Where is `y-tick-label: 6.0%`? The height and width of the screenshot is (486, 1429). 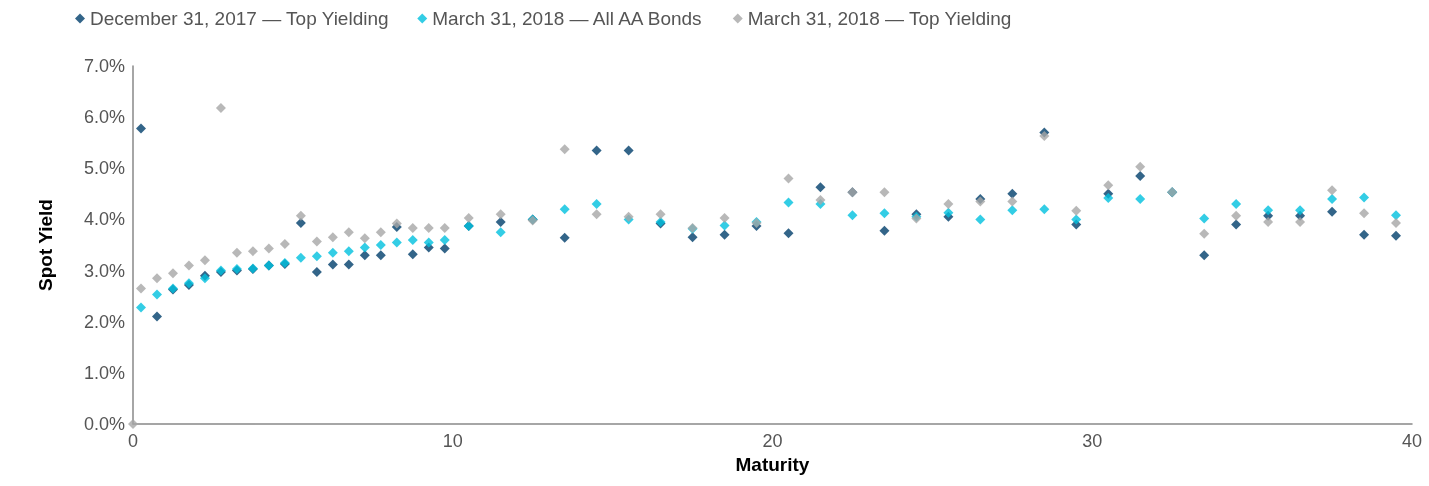
y-tick-label: 6.0% is located at coordinates (104, 117).